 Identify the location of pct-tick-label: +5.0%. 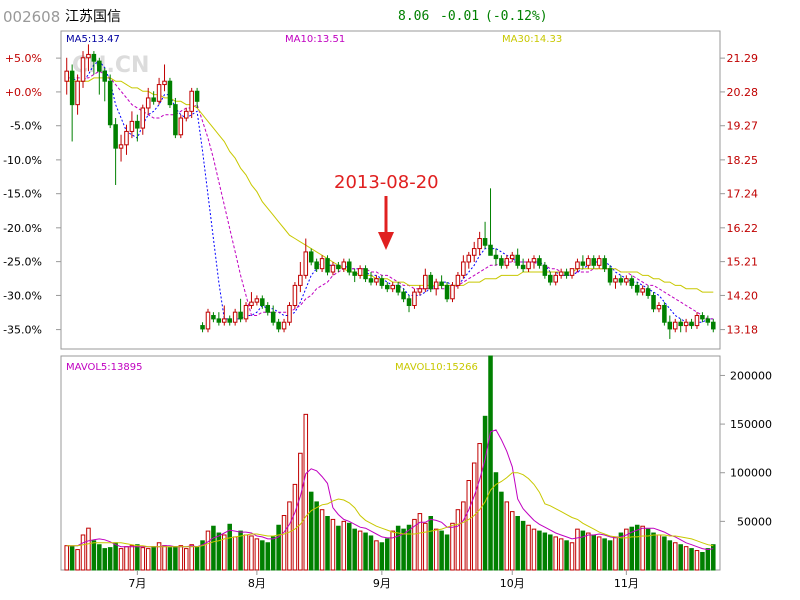
(23, 58).